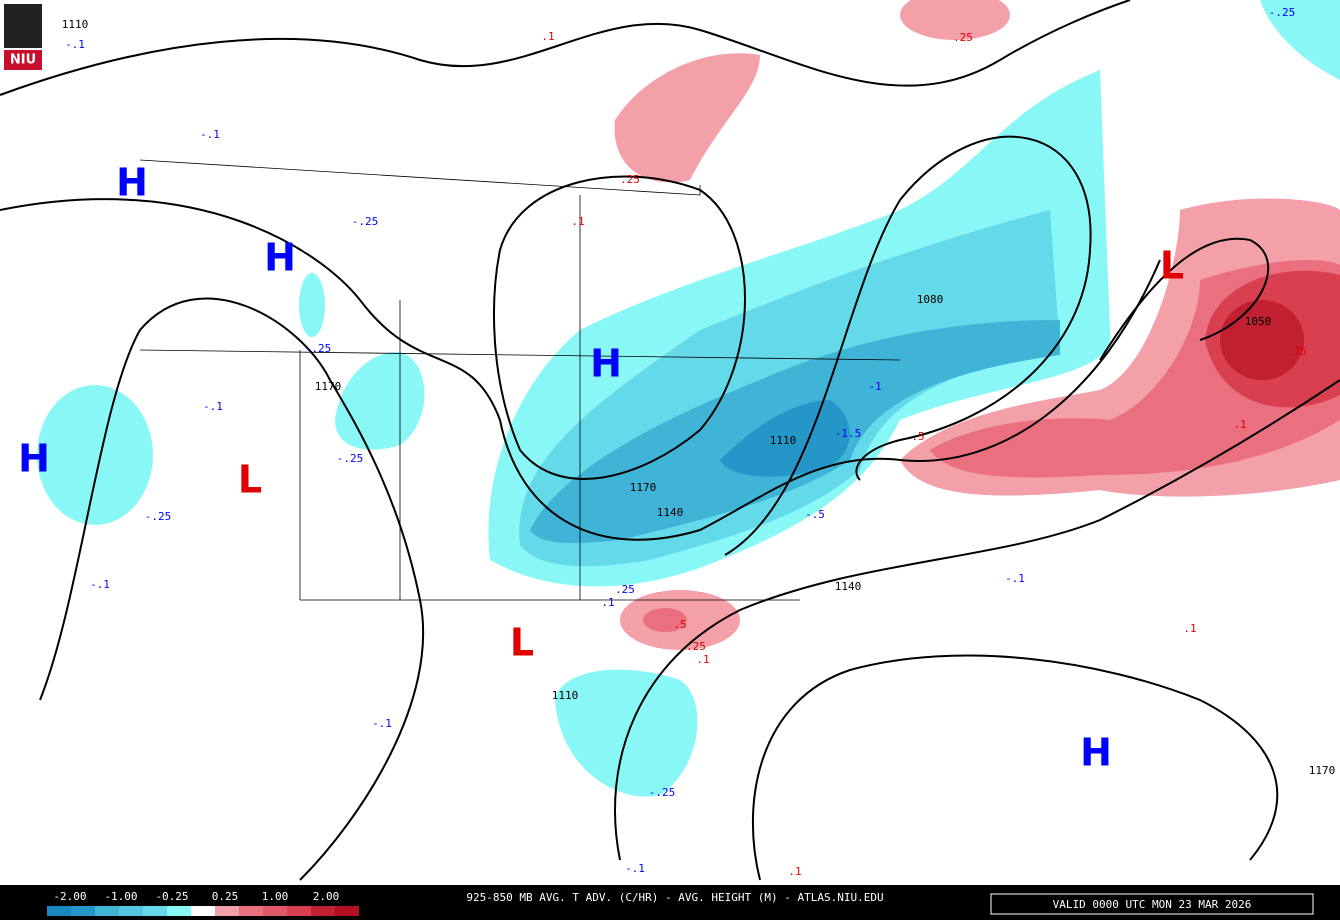  Describe the element at coordinates (1258, 321) in the screenshot. I see `contour-label: 1050` at that location.